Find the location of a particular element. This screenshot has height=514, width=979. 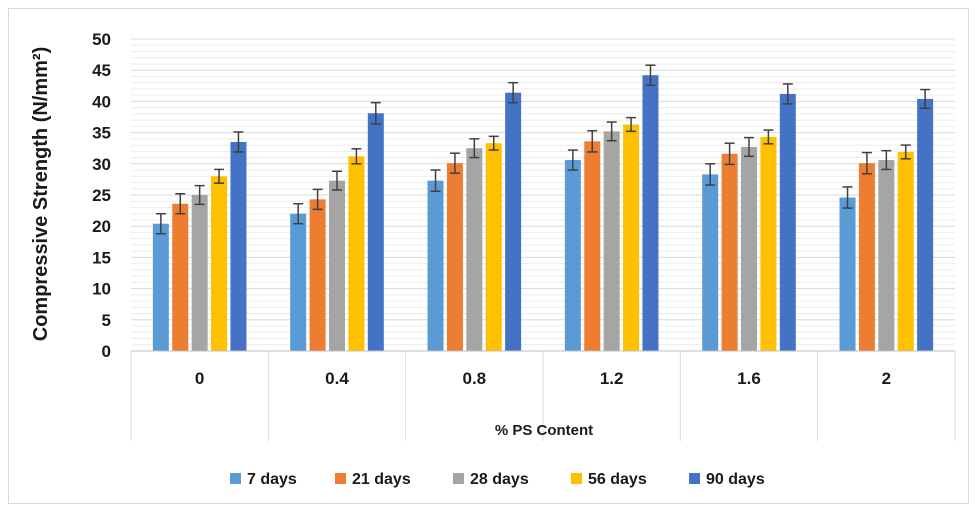

y-tick-label: 30 is located at coordinates (101, 164).